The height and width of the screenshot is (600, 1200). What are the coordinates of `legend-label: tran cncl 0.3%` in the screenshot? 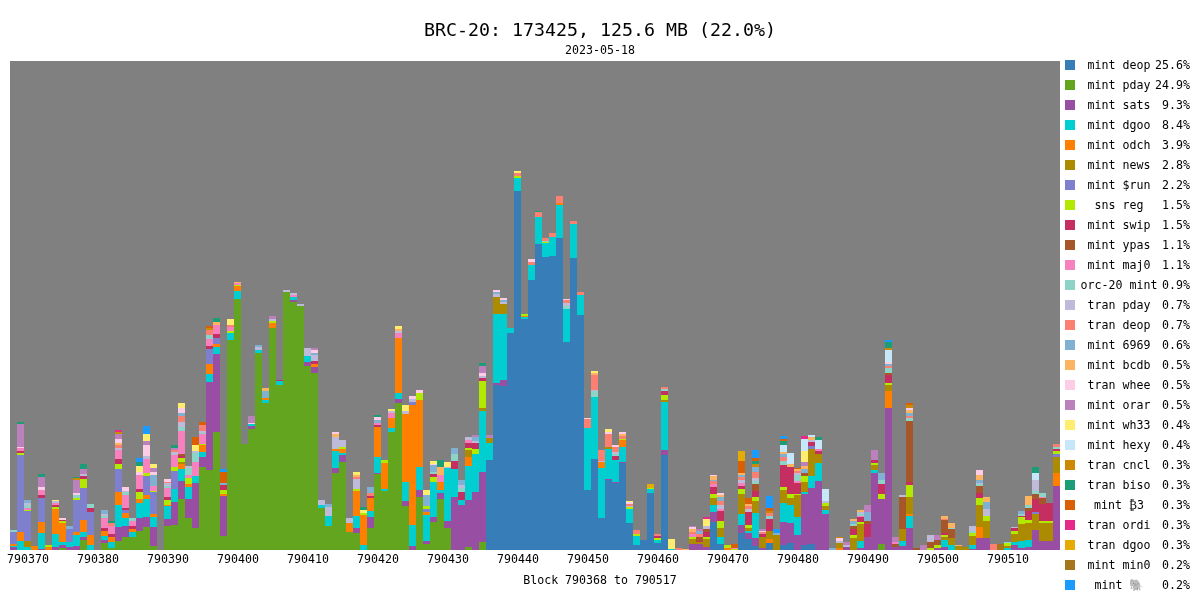 It's located at (1139, 465).